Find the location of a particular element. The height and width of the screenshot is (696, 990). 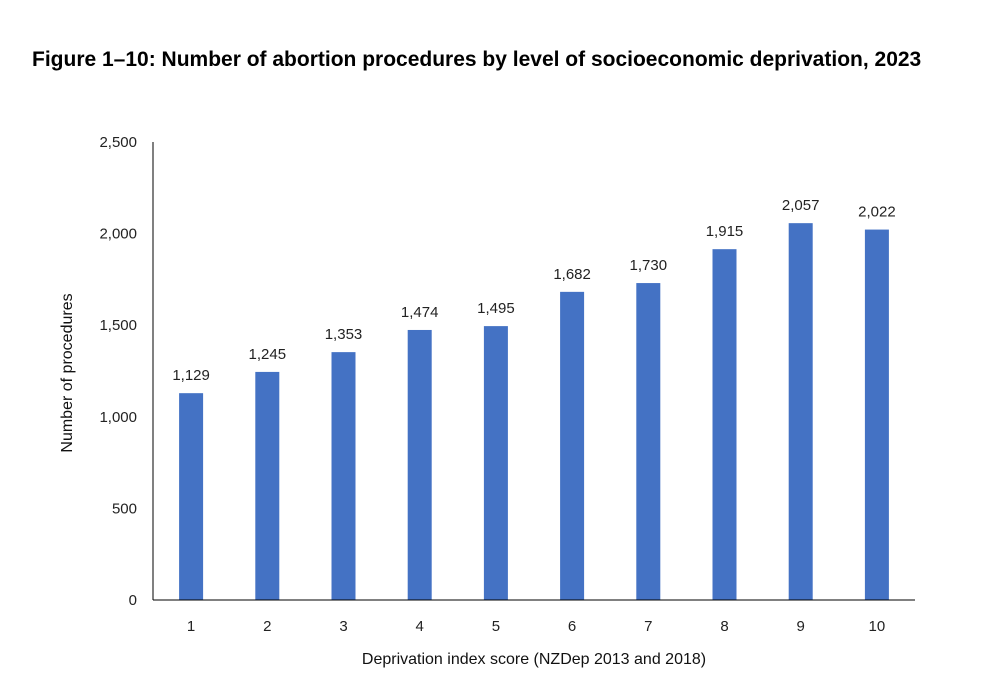

data-label: 1,682 is located at coordinates (572, 274).